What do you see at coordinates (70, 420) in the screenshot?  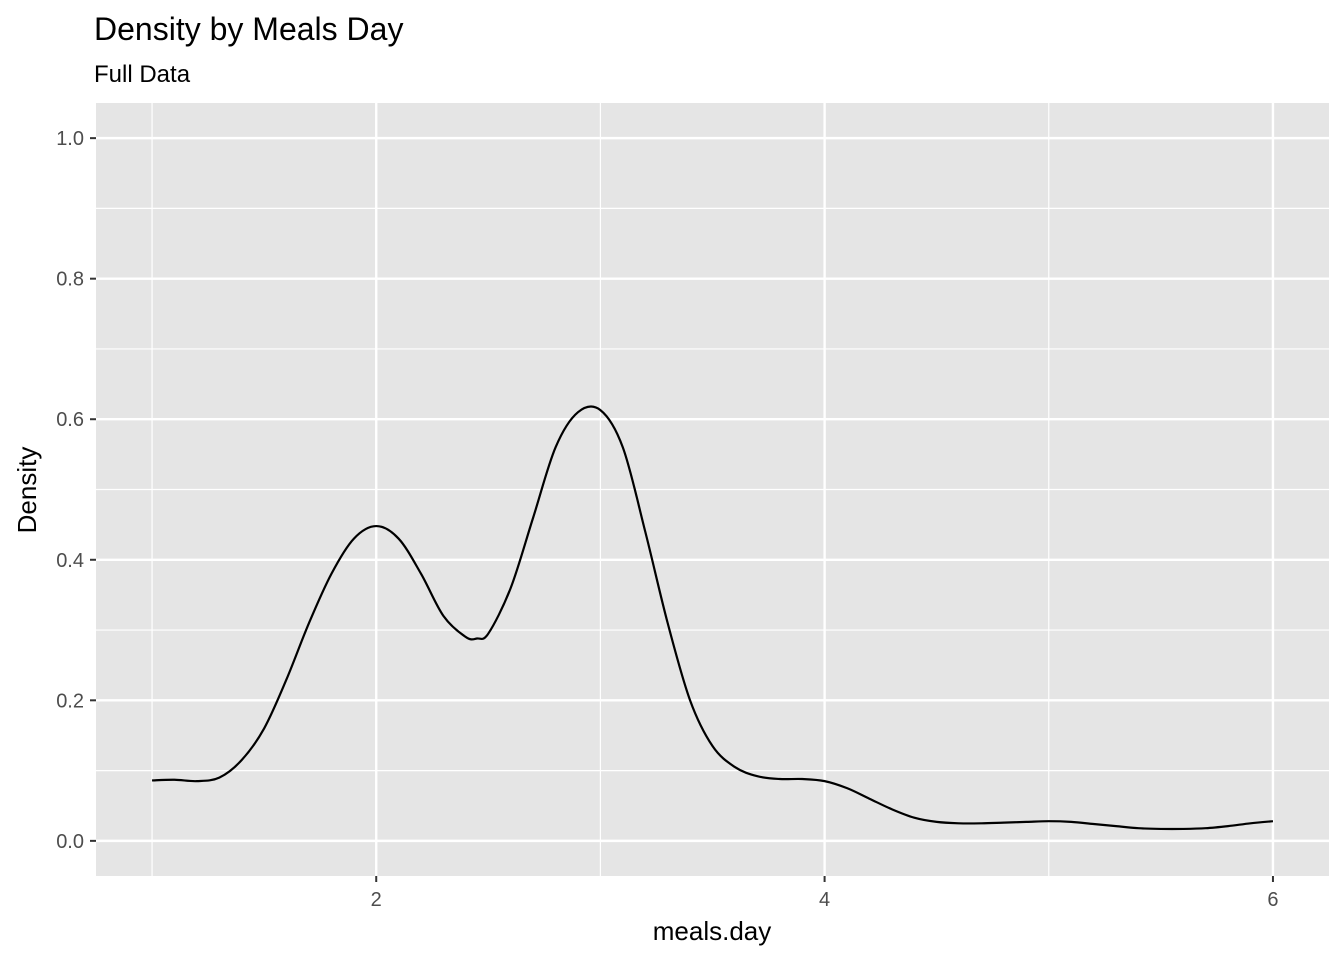 I see `y-tick-label: 0.6` at bounding box center [70, 420].